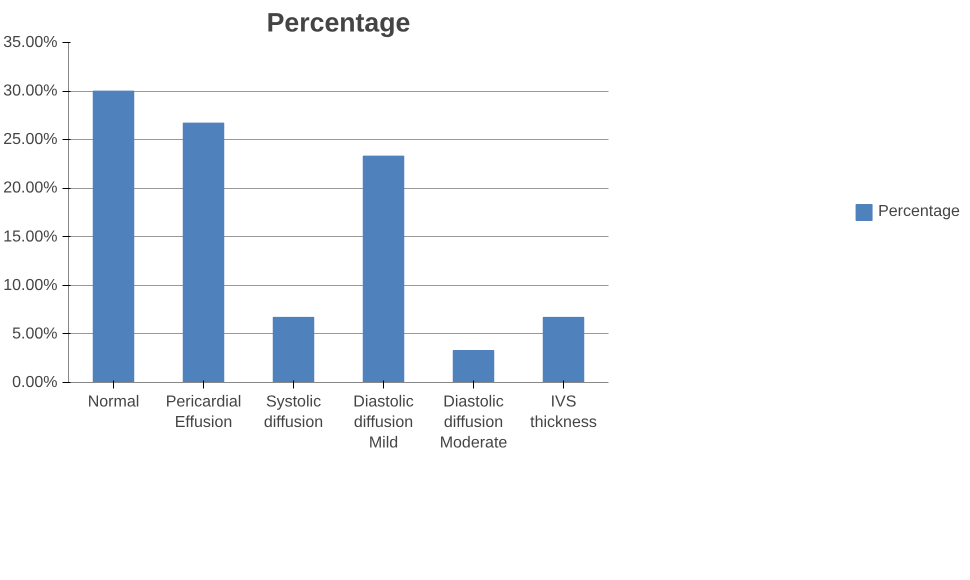  I want to click on y-tick-label: 5.00%, so click(35, 333).